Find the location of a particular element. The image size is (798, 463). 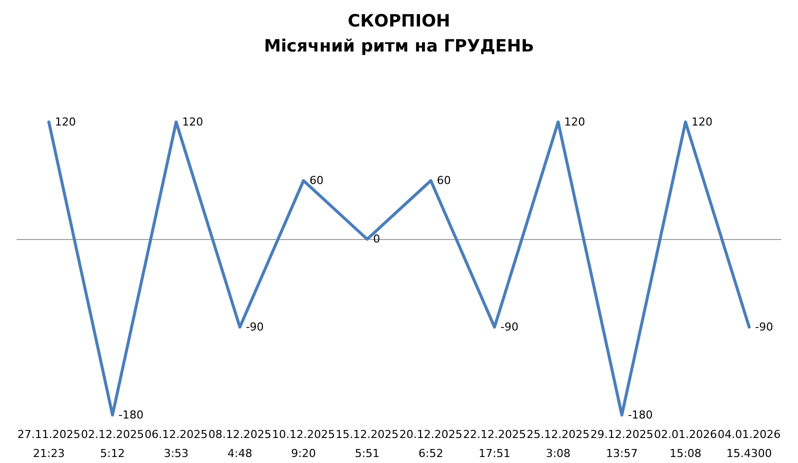

chart-subtitle: Місячний ритм на ГРУДЕНЬ is located at coordinates (399, 46).